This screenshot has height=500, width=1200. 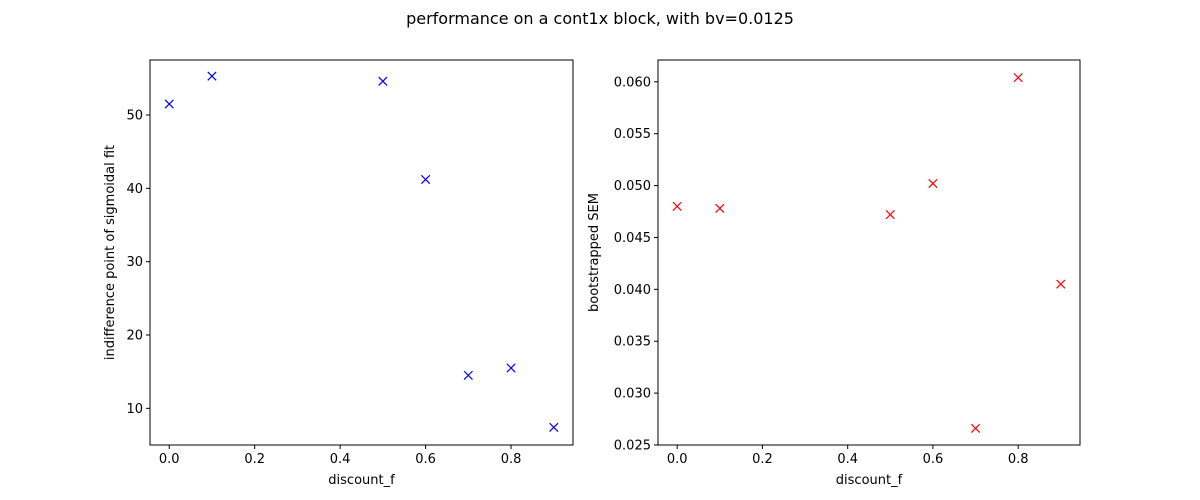 I want to click on right-y-tick-label: 0.030, so click(x=632, y=394).